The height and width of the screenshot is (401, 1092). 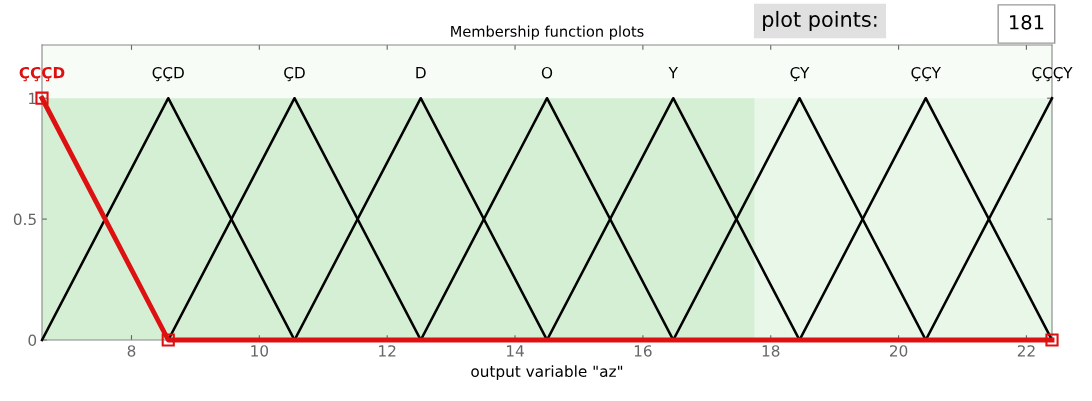 What do you see at coordinates (926, 74) in the screenshot?
I see `series-label: ÇÇY` at bounding box center [926, 74].